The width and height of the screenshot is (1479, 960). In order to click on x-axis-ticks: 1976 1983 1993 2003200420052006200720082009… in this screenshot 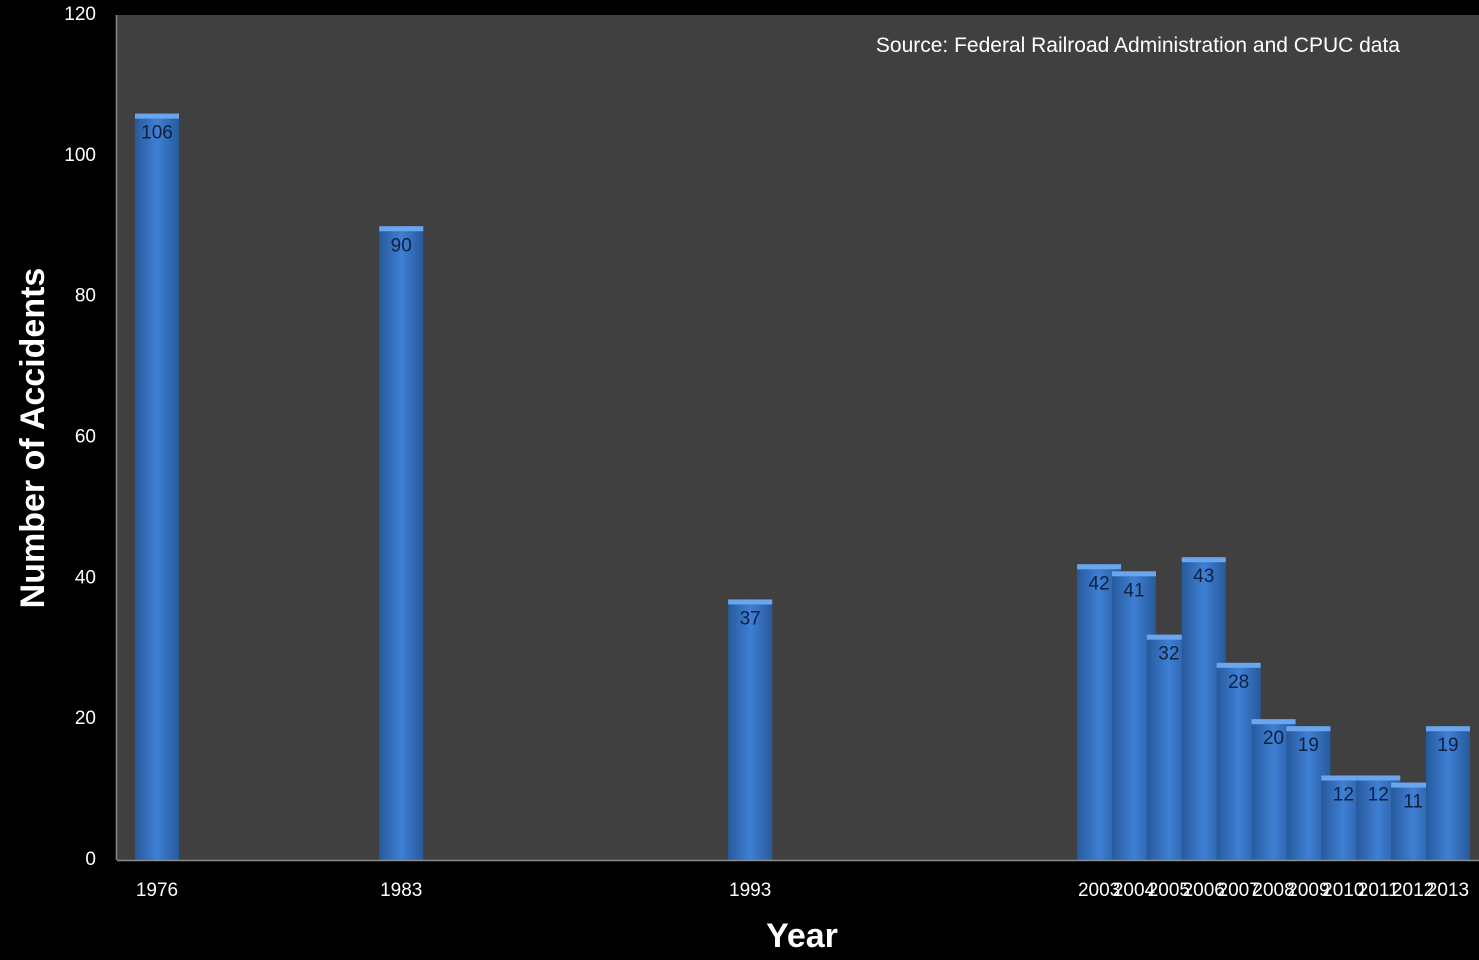, I will do `click(802, 890)`.